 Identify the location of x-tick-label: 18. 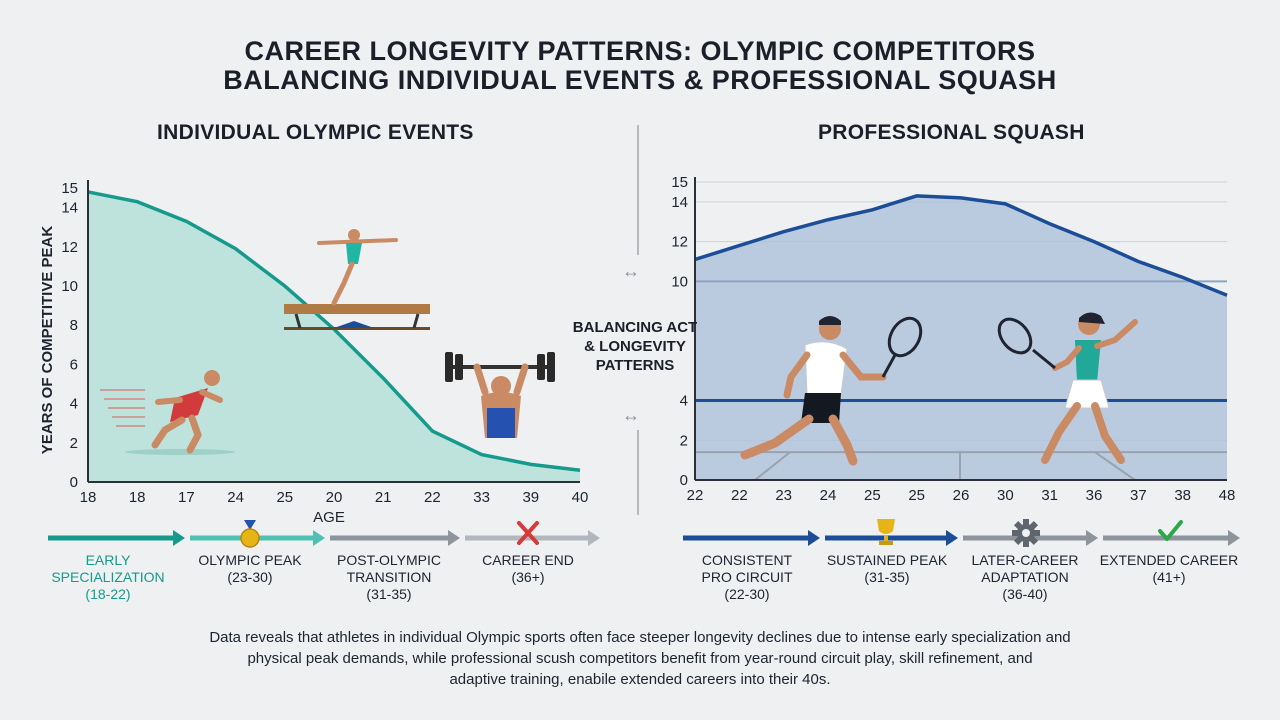
(88, 497).